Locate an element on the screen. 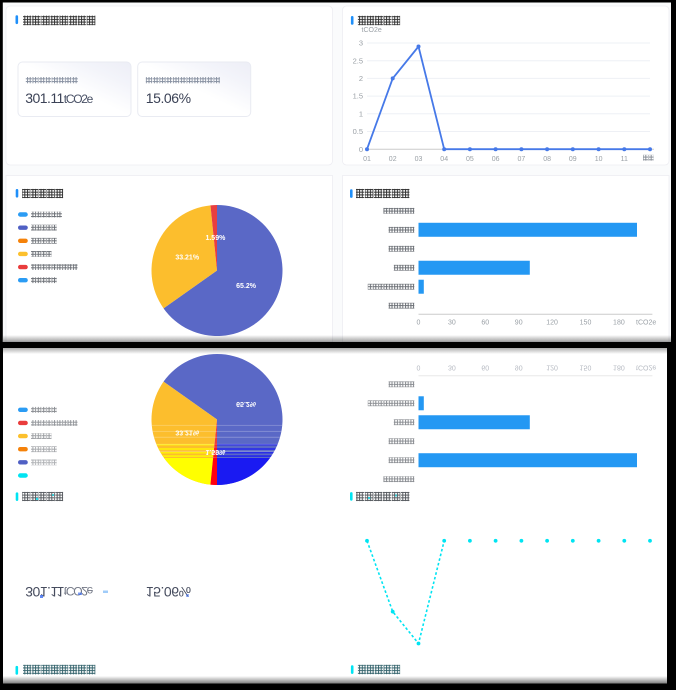  svg-text: 1 is located at coordinates (361, 113).